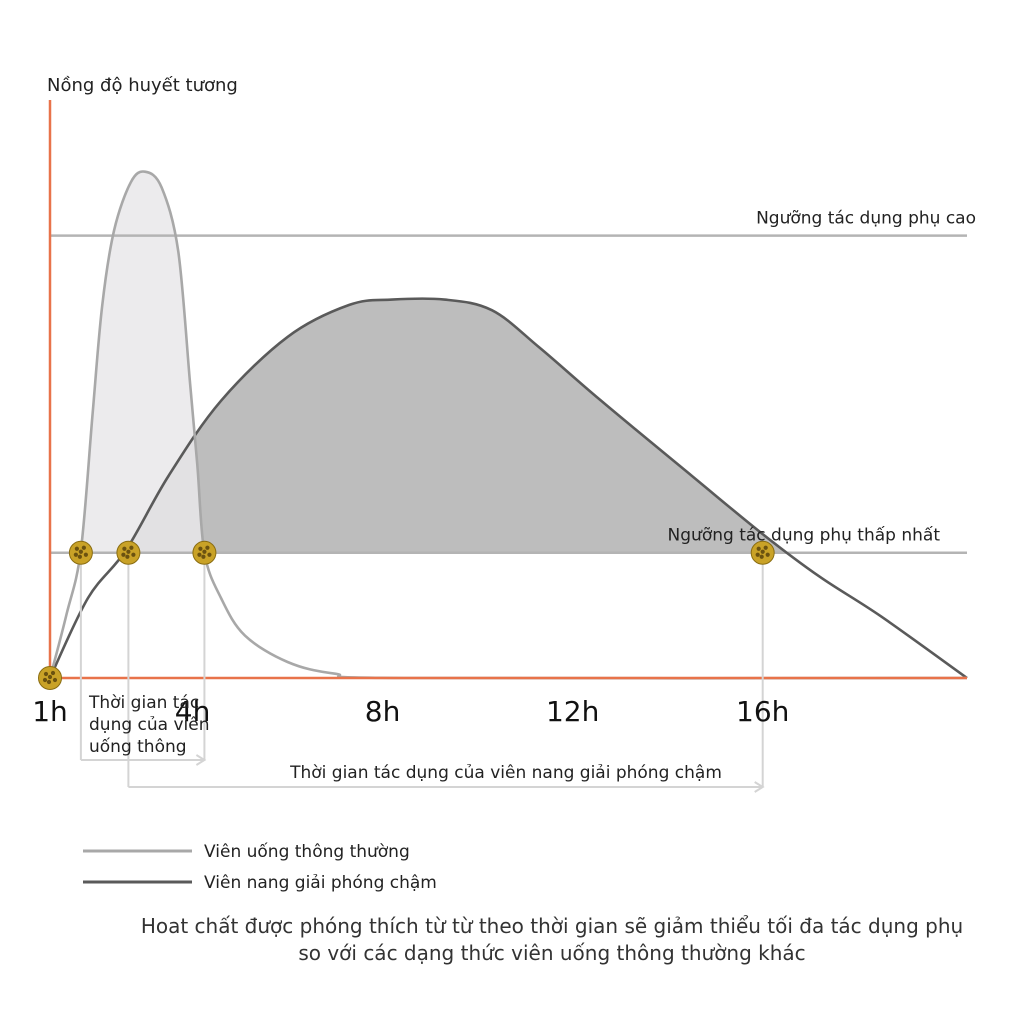  I want to click on legend-label-0: Viên uống thông thường, so click(307, 851).